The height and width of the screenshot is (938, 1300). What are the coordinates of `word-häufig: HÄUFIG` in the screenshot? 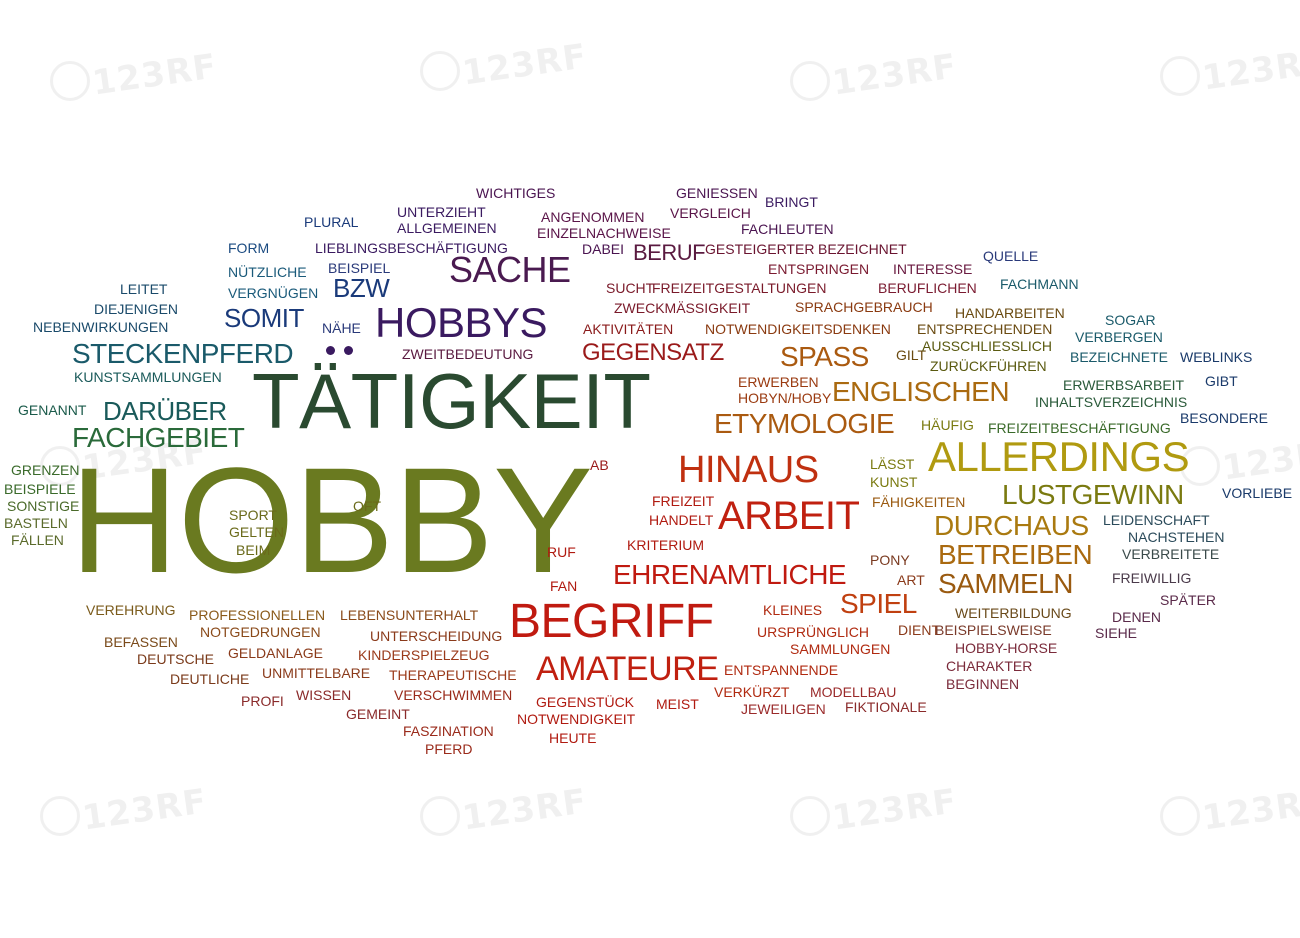 It's located at (947, 425).